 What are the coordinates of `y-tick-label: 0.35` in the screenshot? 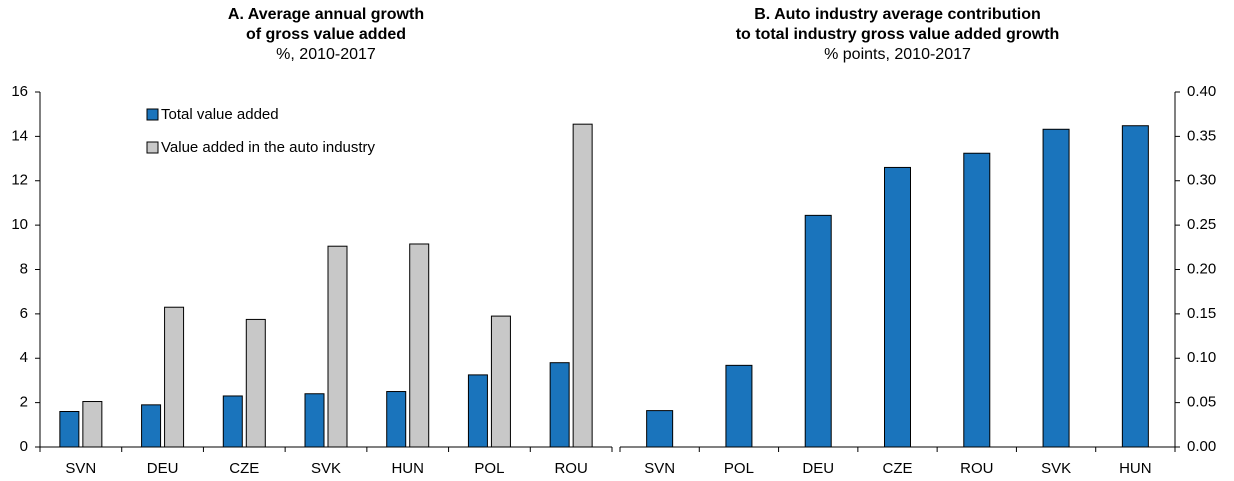 It's located at (1201, 135).